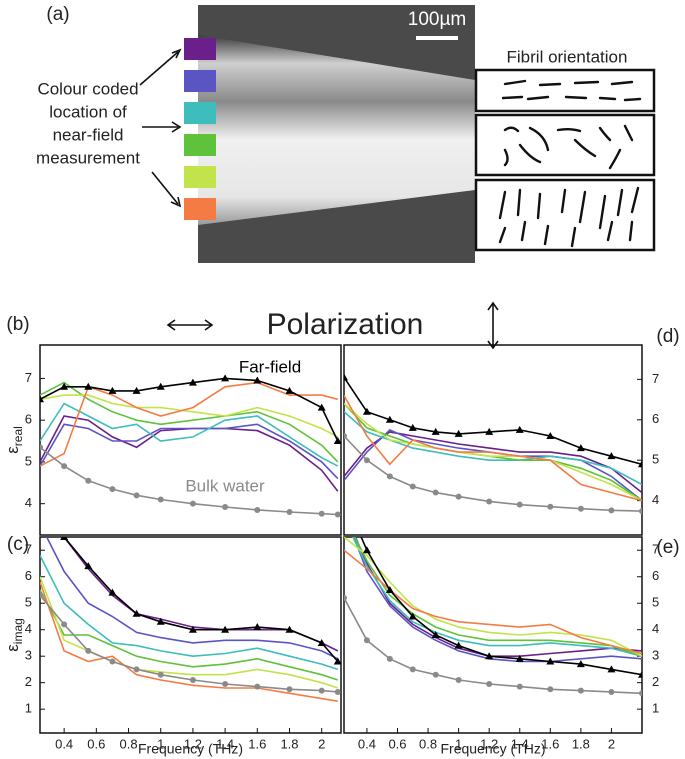 This screenshot has width=685, height=759. Describe the element at coordinates (550, 743) in the screenshot. I see `x-tick-label: 1.6` at that location.